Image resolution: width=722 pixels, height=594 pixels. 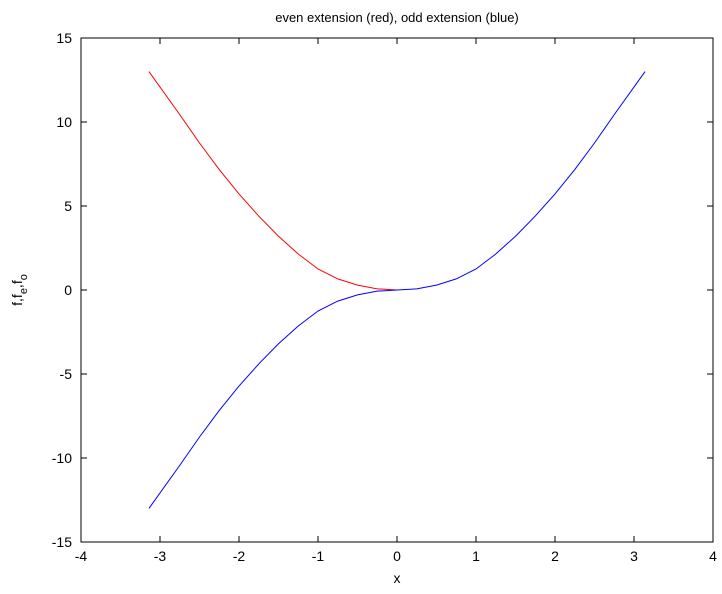 I want to click on x-tick-label: -1, so click(x=318, y=556).